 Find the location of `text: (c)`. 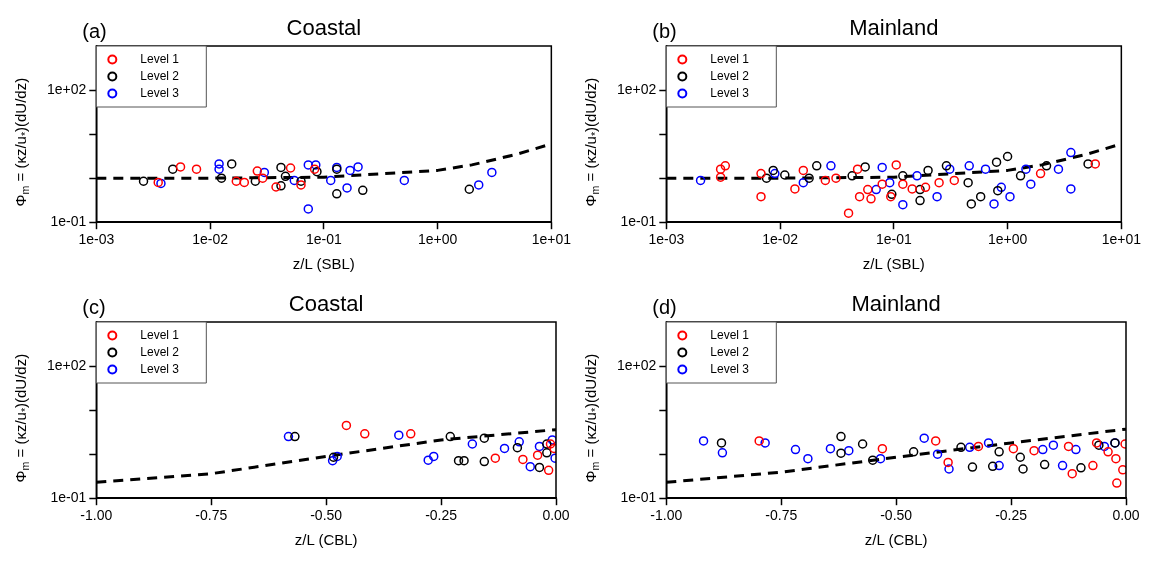

text: (c) is located at coordinates (94, 306).